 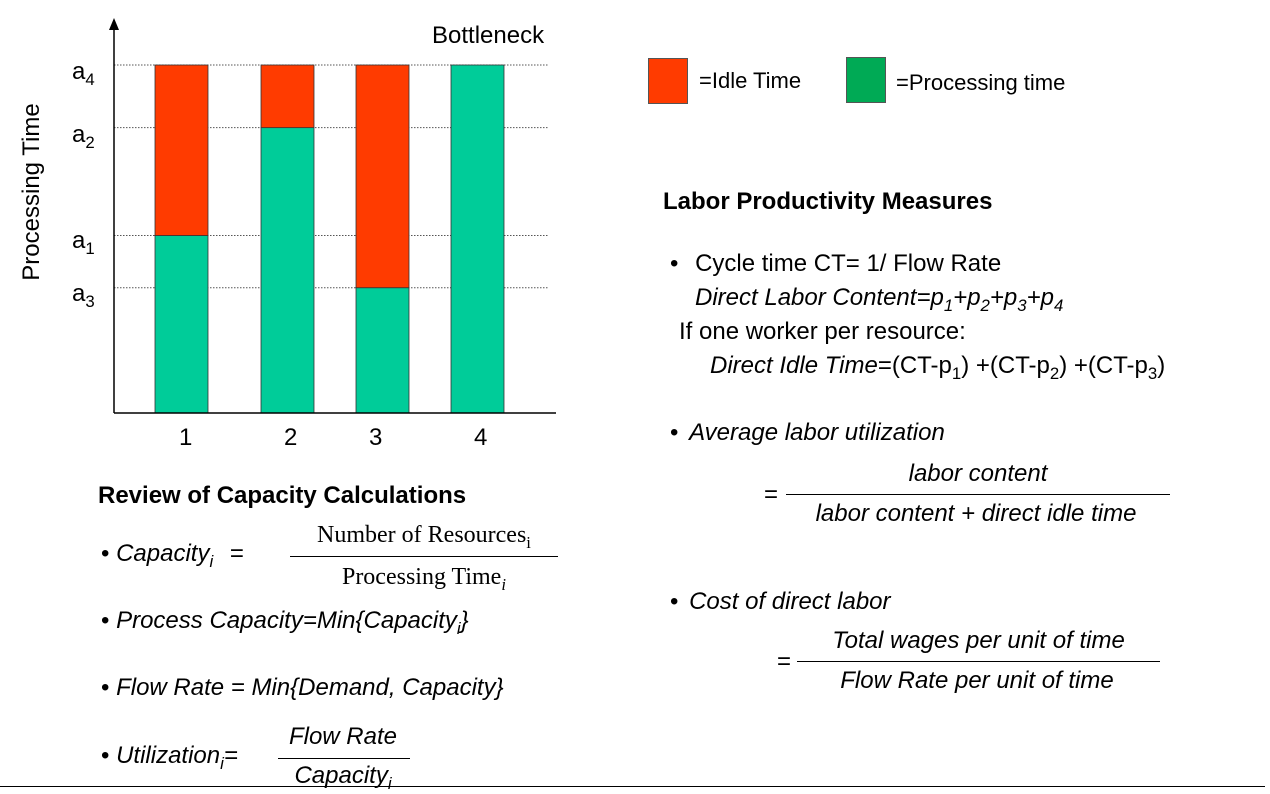 What do you see at coordinates (990, 299) in the screenshot?
I see `dlc-formula: =p1+p2+p3+p4` at bounding box center [990, 299].